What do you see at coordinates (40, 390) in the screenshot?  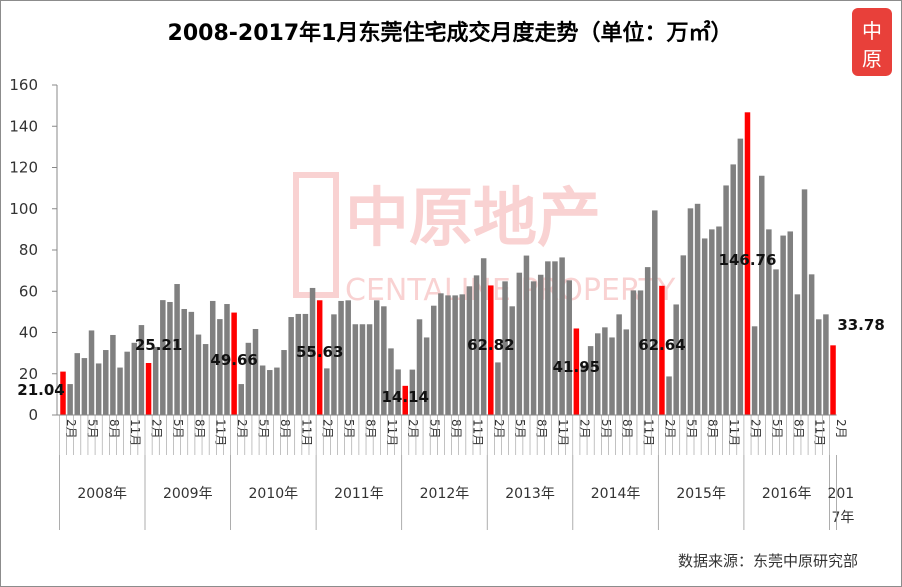 I see `data-label: 21.04` at bounding box center [40, 390].